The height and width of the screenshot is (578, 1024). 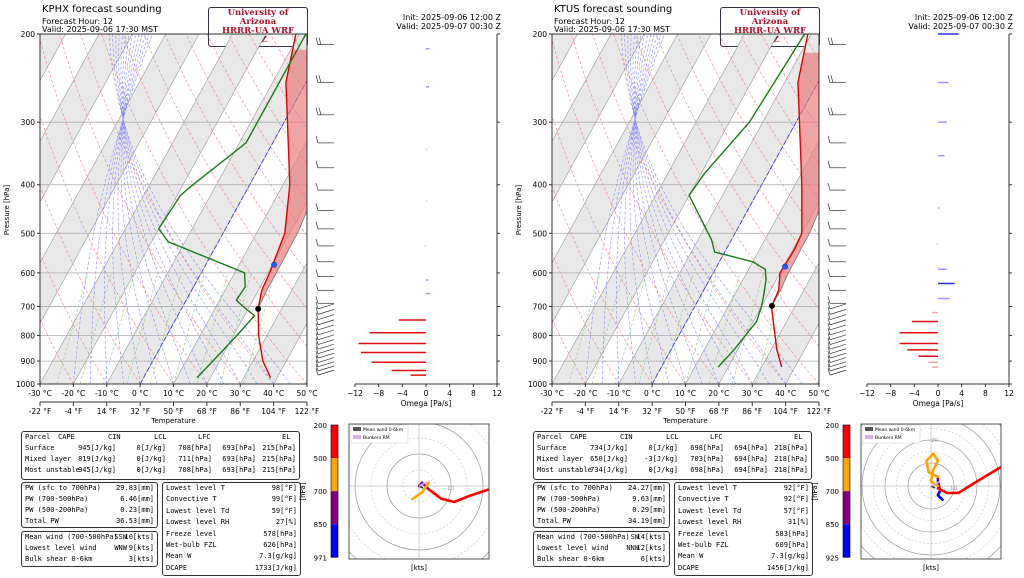 What do you see at coordinates (40, 411) in the screenshot?
I see `x-tick-label-fahrenheit: -22 °F` at bounding box center [40, 411].